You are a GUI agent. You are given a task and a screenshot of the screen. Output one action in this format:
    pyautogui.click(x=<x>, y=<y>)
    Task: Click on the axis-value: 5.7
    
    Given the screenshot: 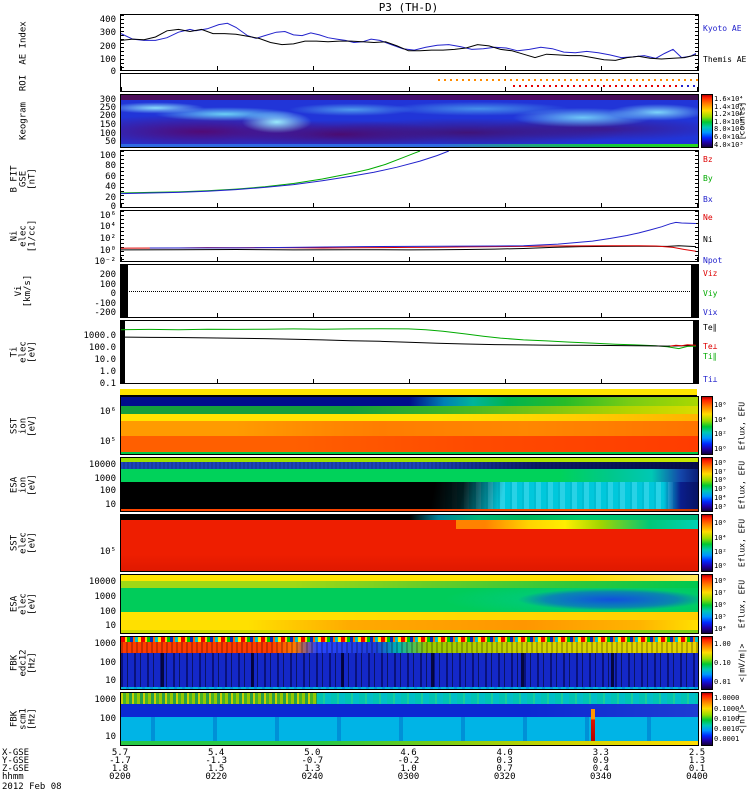 What is the action you would take?
    pyautogui.click(x=120, y=753)
    